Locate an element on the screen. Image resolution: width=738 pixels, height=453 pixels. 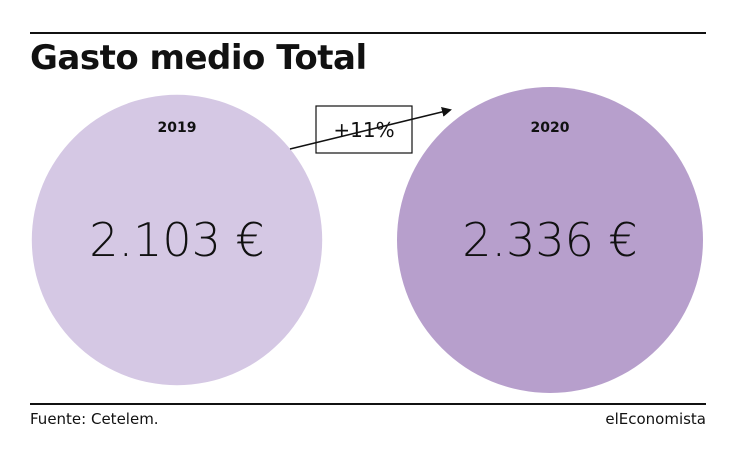
bottom-rule is located at coordinates (368, 404).